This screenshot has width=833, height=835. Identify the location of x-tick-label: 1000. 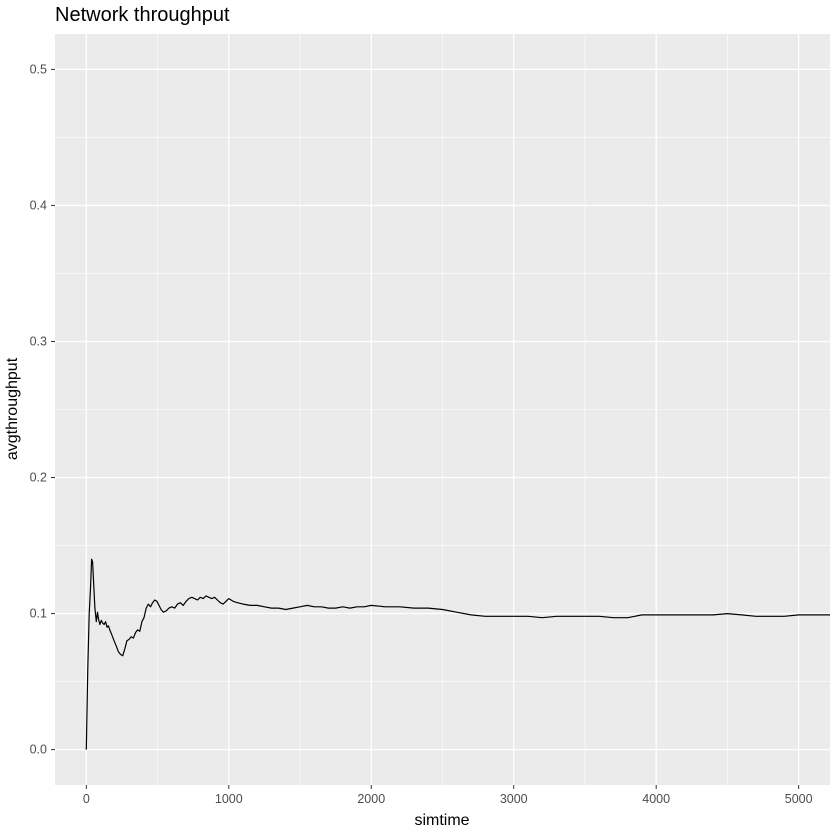
(229, 799).